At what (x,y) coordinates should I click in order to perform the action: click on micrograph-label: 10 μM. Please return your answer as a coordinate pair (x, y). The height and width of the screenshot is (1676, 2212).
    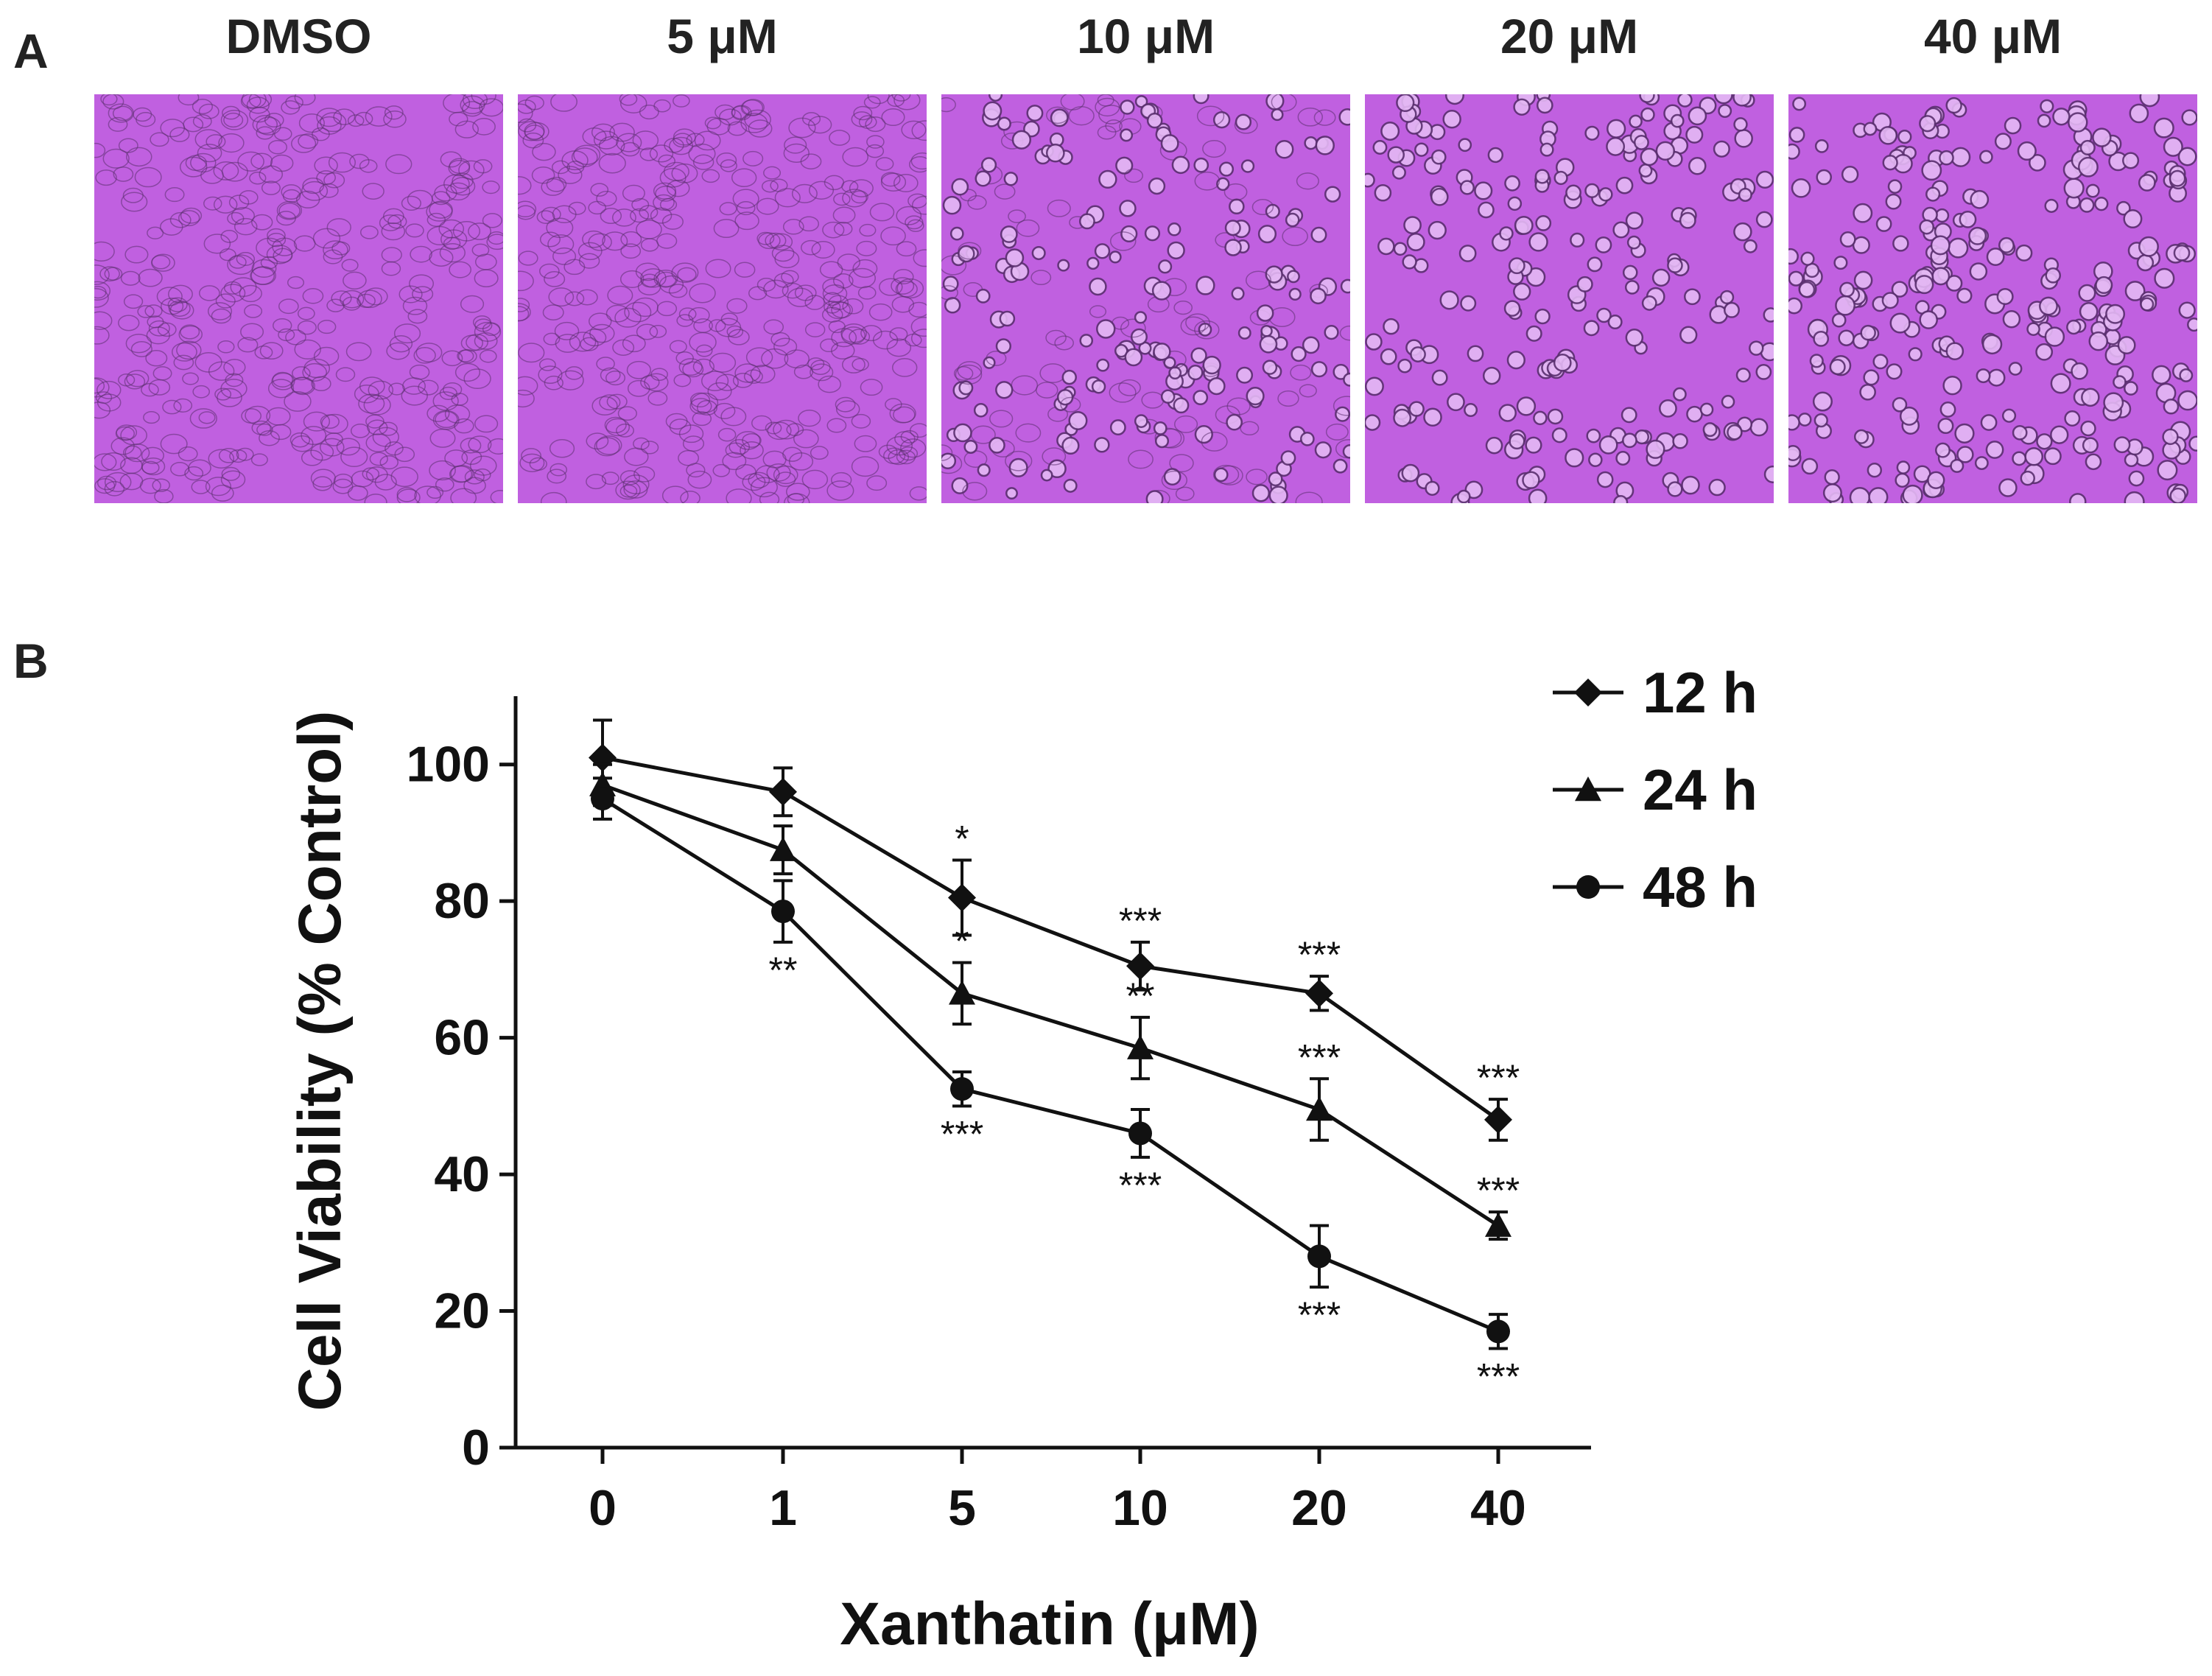
    Looking at the image, I should click on (1146, 36).